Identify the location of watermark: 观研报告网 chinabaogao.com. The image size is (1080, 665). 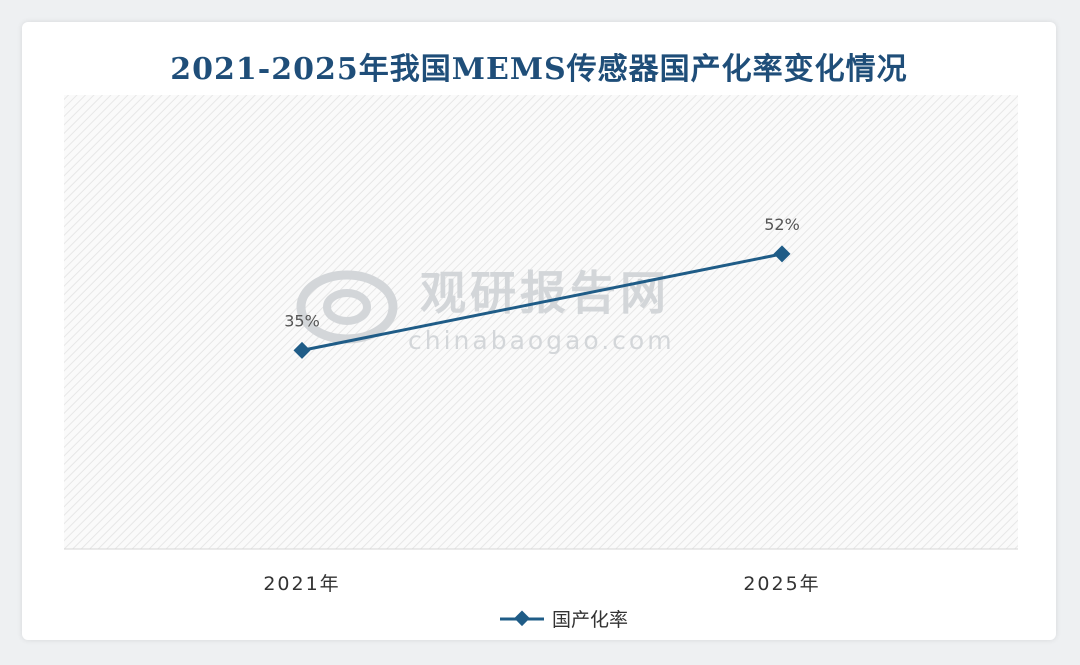
(485, 310).